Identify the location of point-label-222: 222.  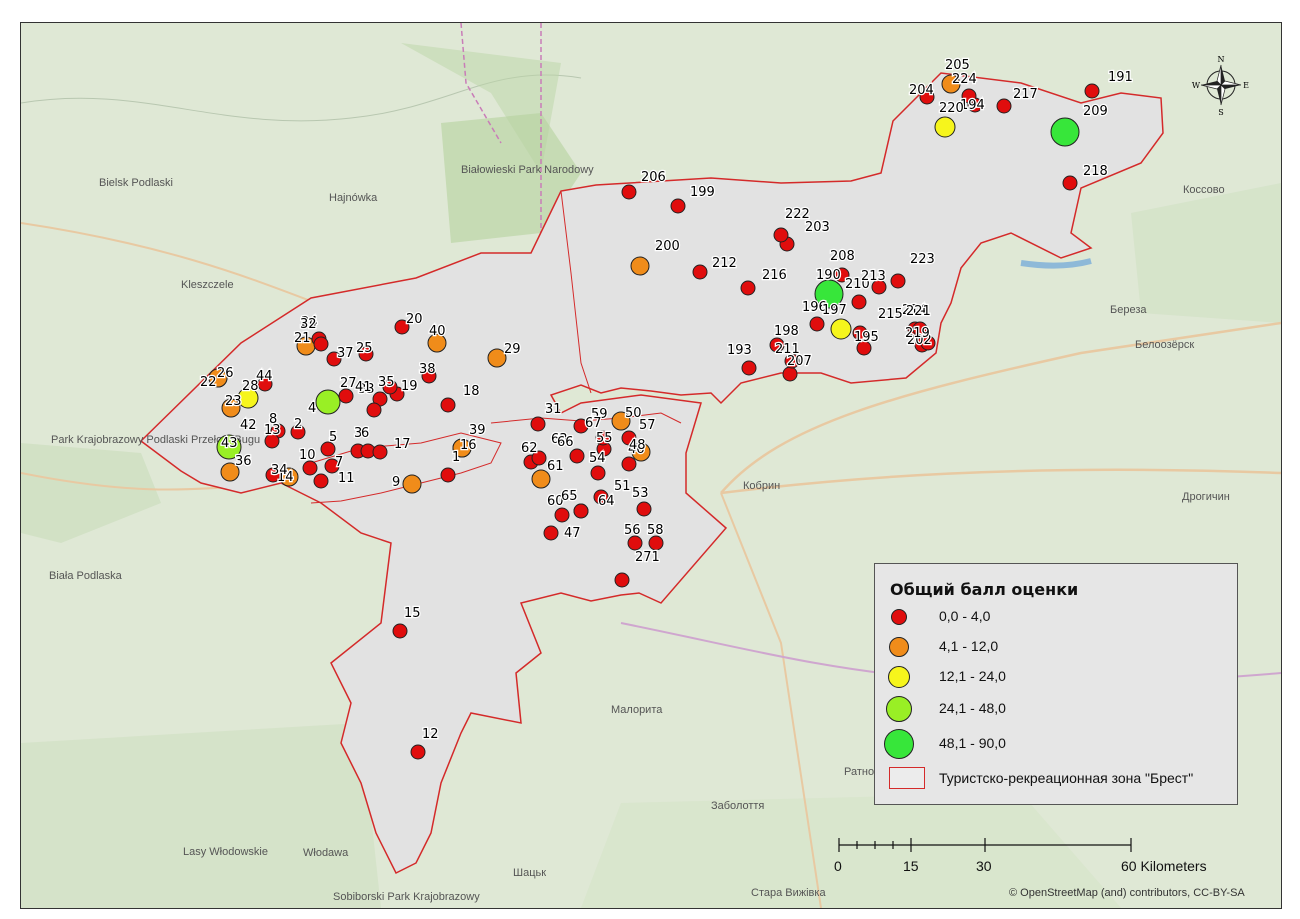
(797, 214).